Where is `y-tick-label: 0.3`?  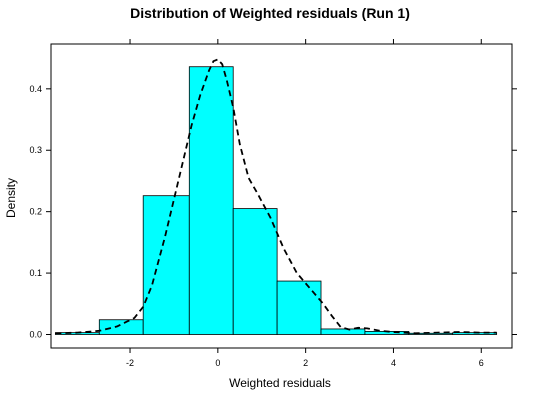
y-tick-label: 0.3 is located at coordinates (35, 150).